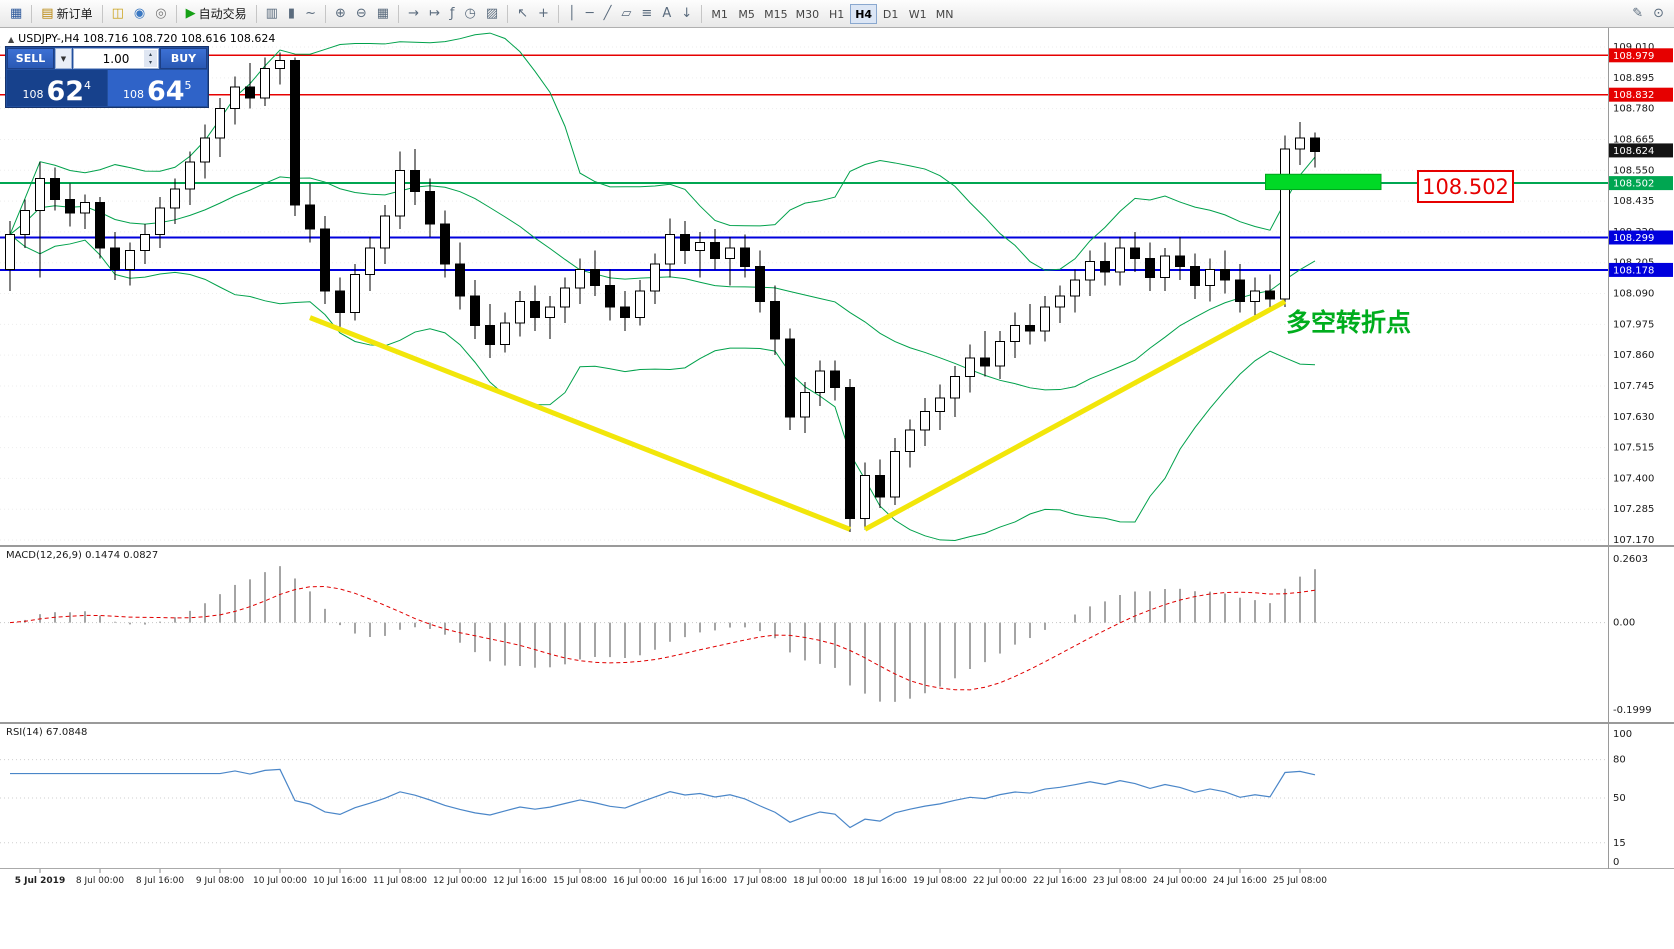 The height and width of the screenshot is (949, 1674). What do you see at coordinates (133, 94) in the screenshot?
I see `buy-price-prefix: 108` at bounding box center [133, 94].